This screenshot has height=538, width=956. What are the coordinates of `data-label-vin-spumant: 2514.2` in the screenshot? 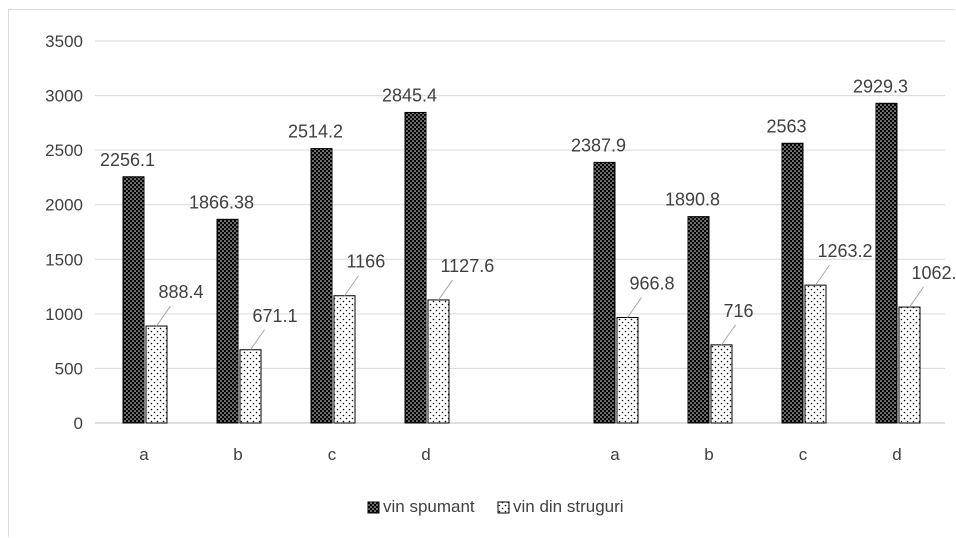 It's located at (315, 132).